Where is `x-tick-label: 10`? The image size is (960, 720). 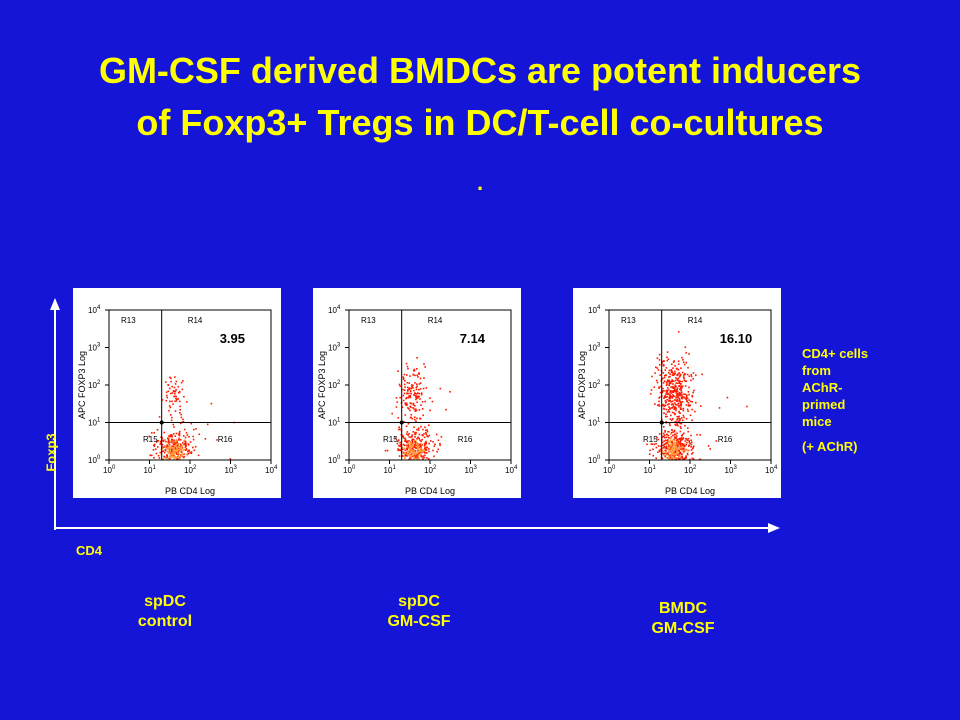 x-tick-label: 10 is located at coordinates (607, 470).